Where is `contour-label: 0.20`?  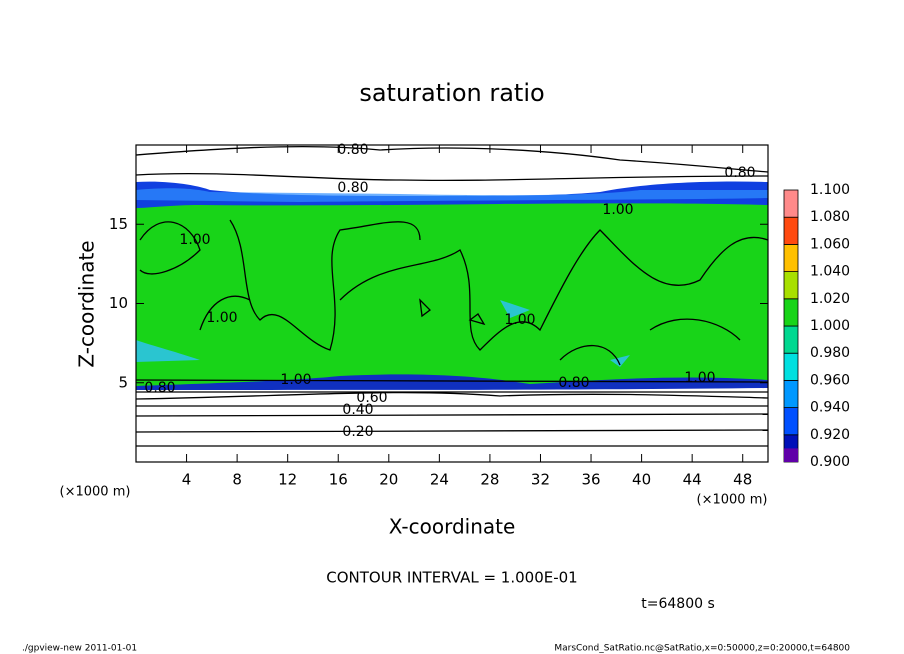 contour-label: 0.20 is located at coordinates (357, 432).